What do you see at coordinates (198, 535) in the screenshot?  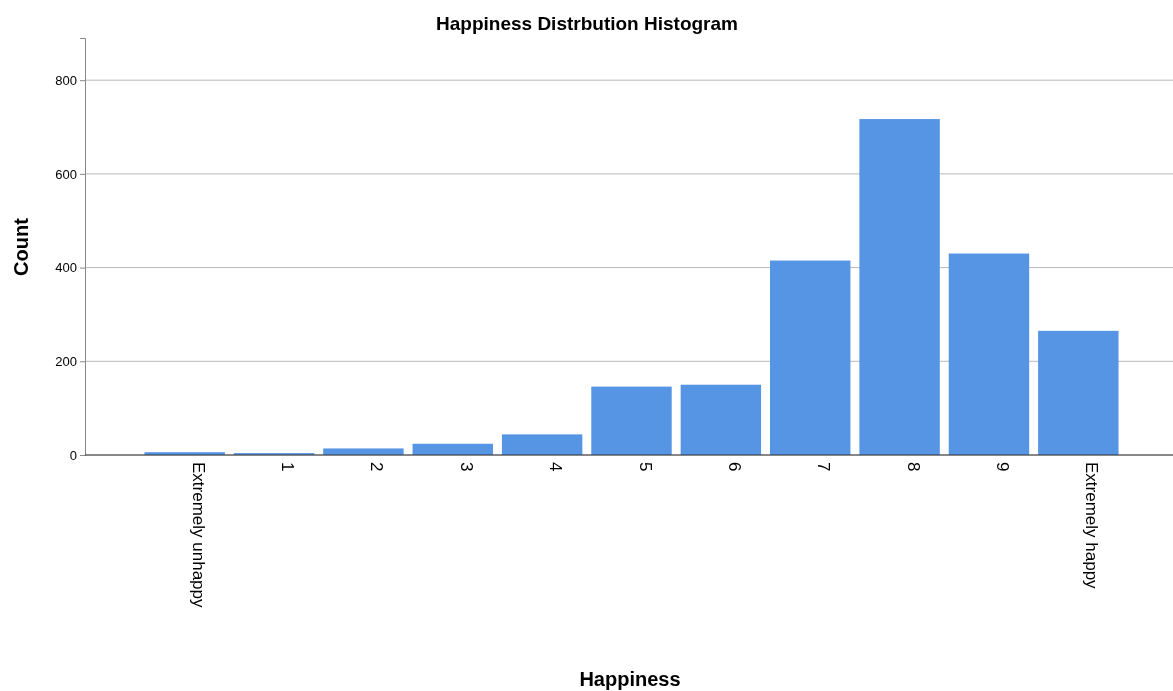 I see `x-tick-label: Extremely unhappy` at bounding box center [198, 535].